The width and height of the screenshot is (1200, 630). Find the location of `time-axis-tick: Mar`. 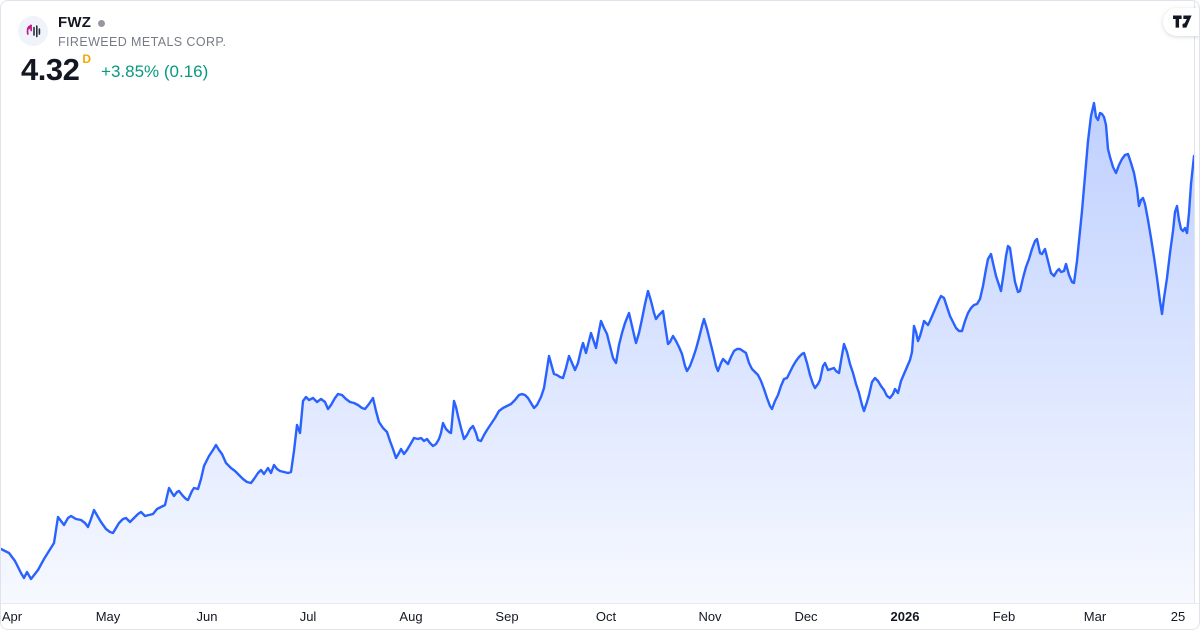

time-axis-tick: Mar is located at coordinates (1095, 616).